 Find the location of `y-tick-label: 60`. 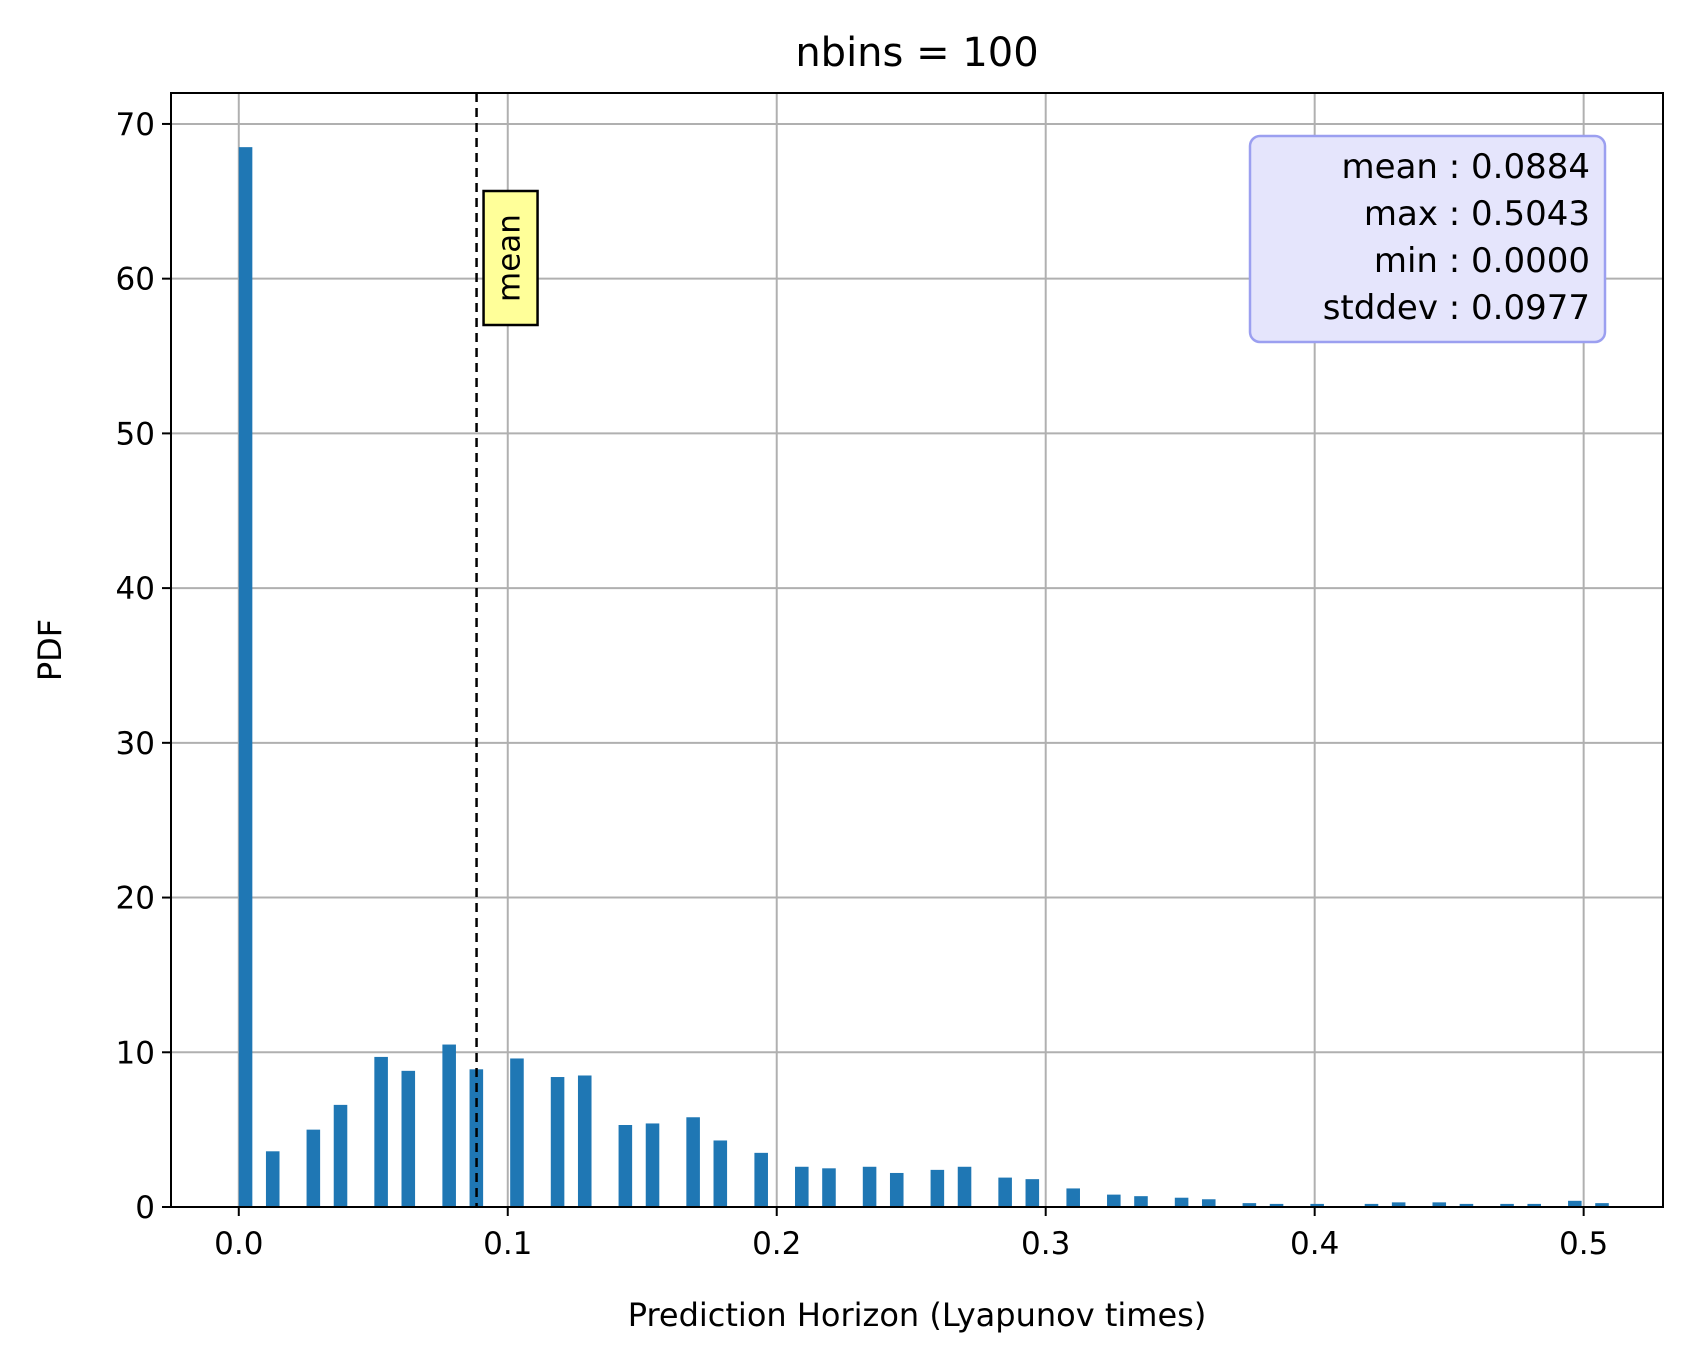

y-tick-label: 60 is located at coordinates (135, 280).